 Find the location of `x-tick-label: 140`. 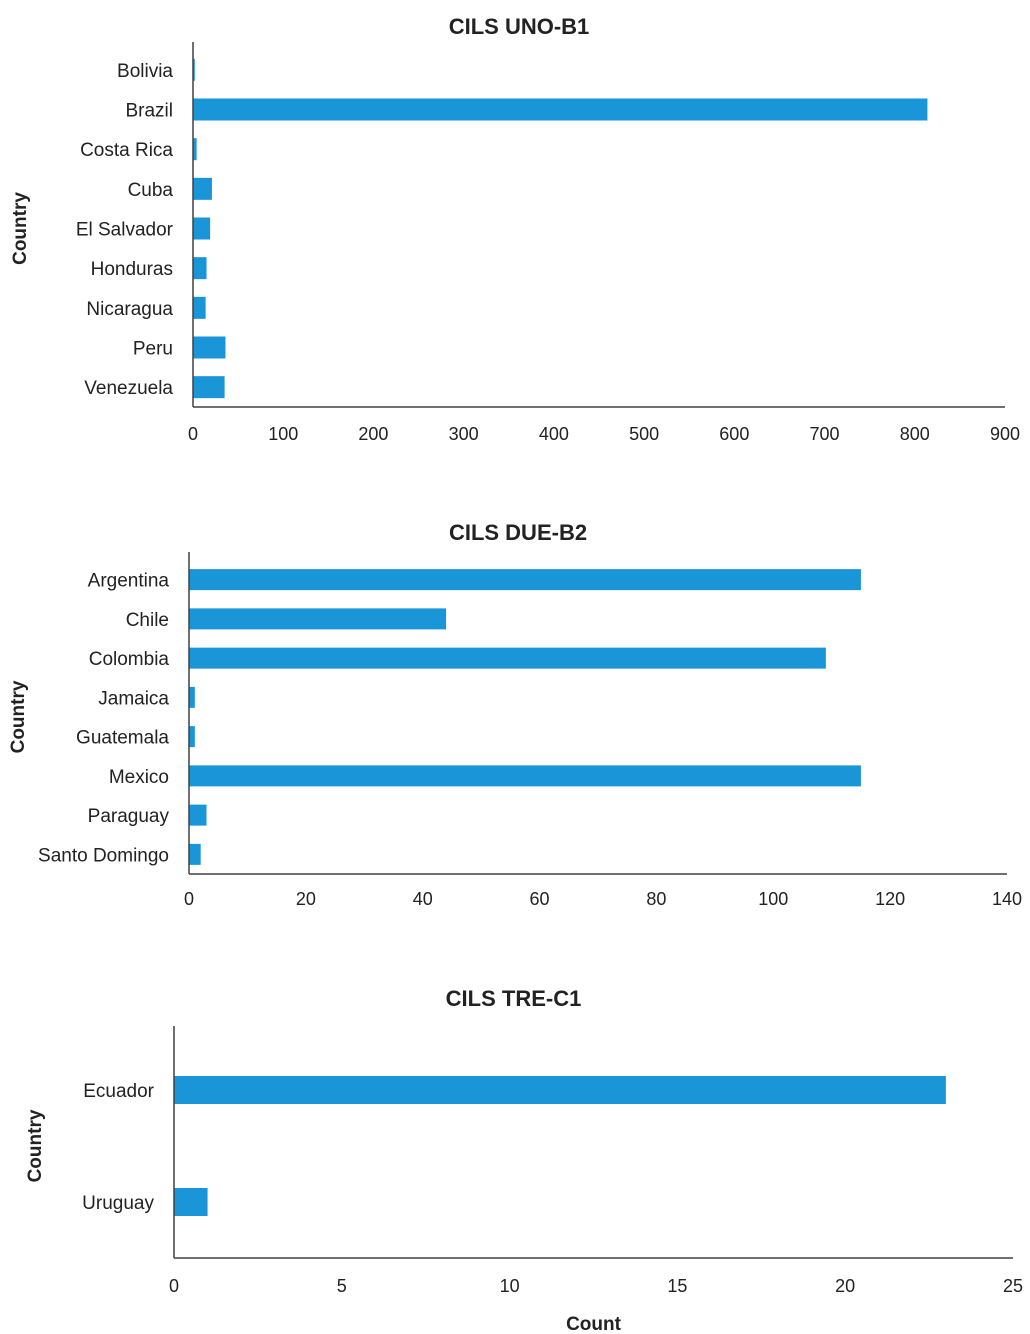

x-tick-label: 140 is located at coordinates (1007, 899).